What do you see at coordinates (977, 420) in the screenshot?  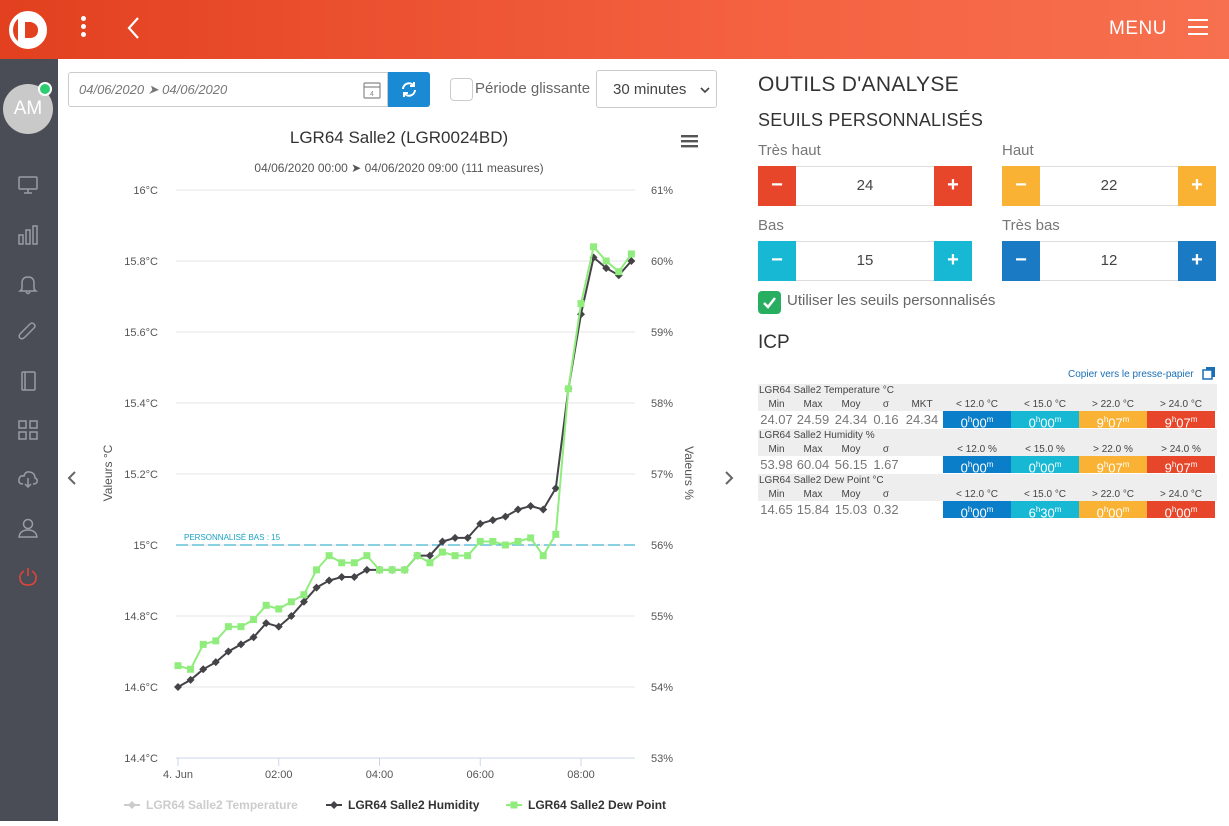 I see `icp-duration-cell: 0h00m` at bounding box center [977, 420].